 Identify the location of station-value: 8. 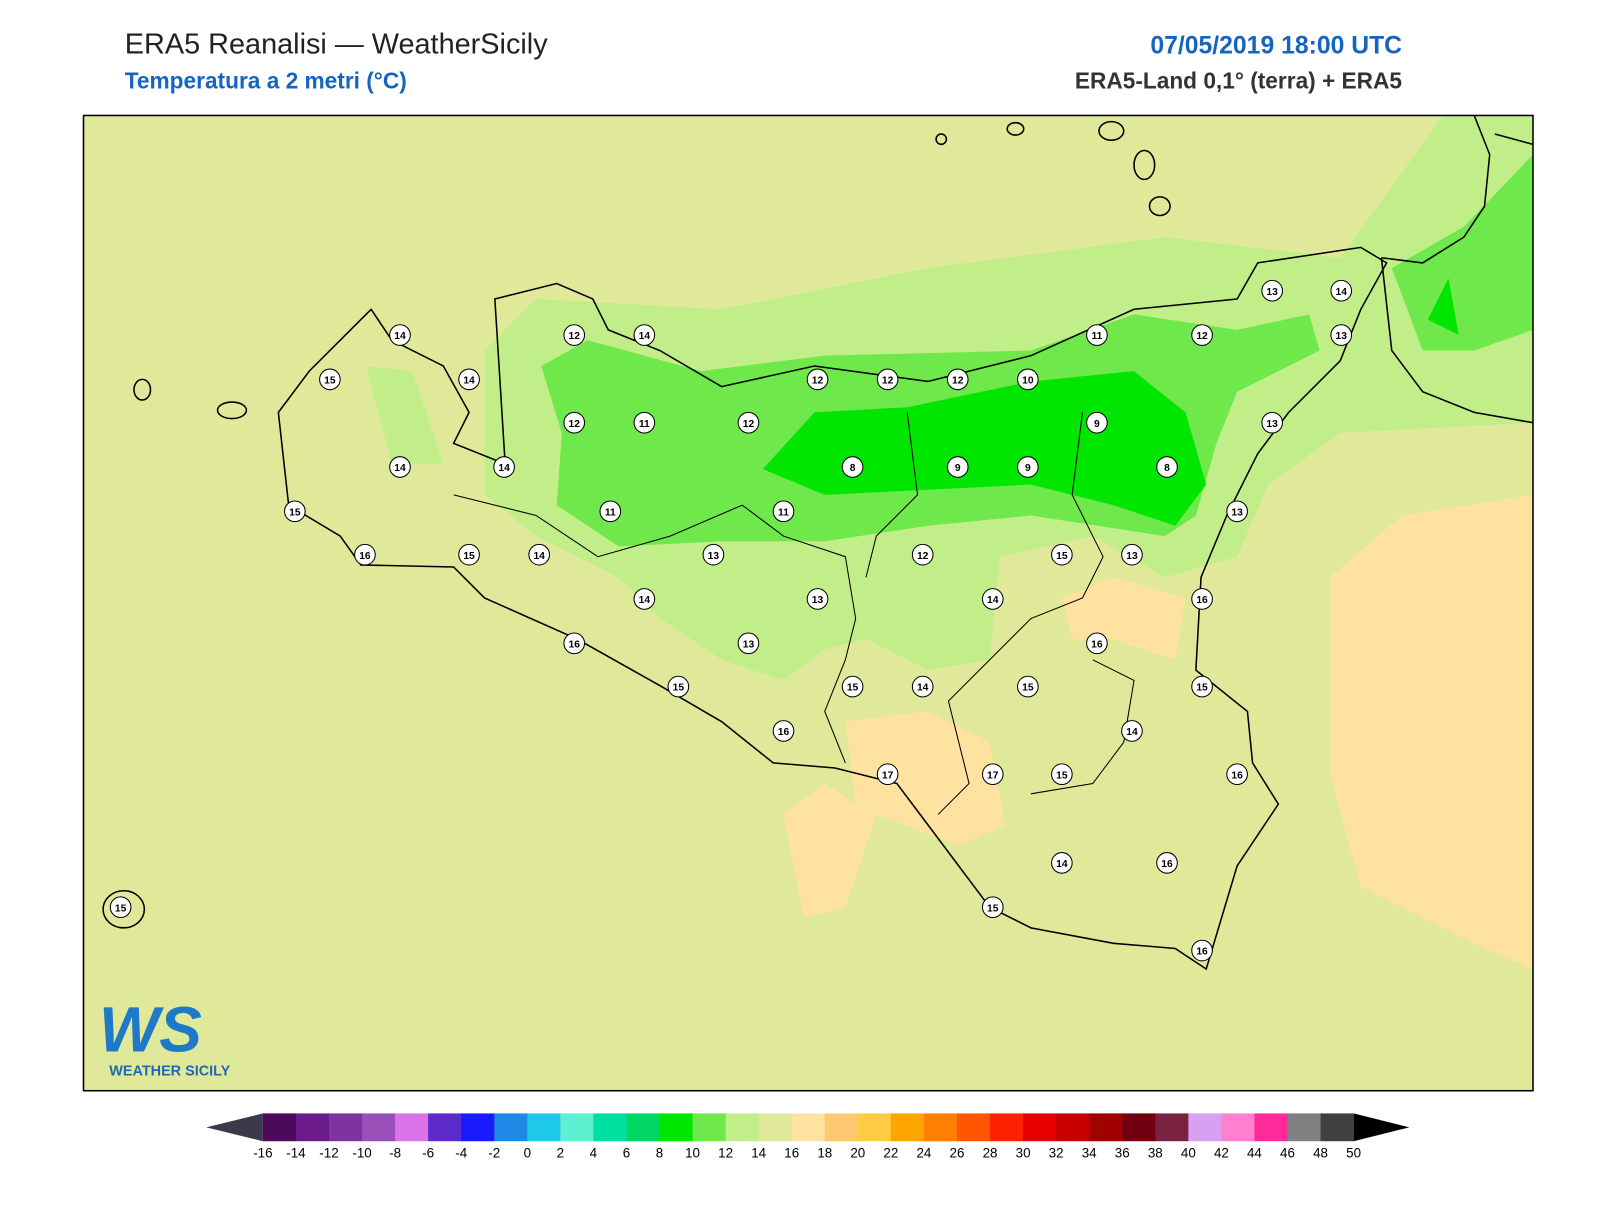
(1167, 468).